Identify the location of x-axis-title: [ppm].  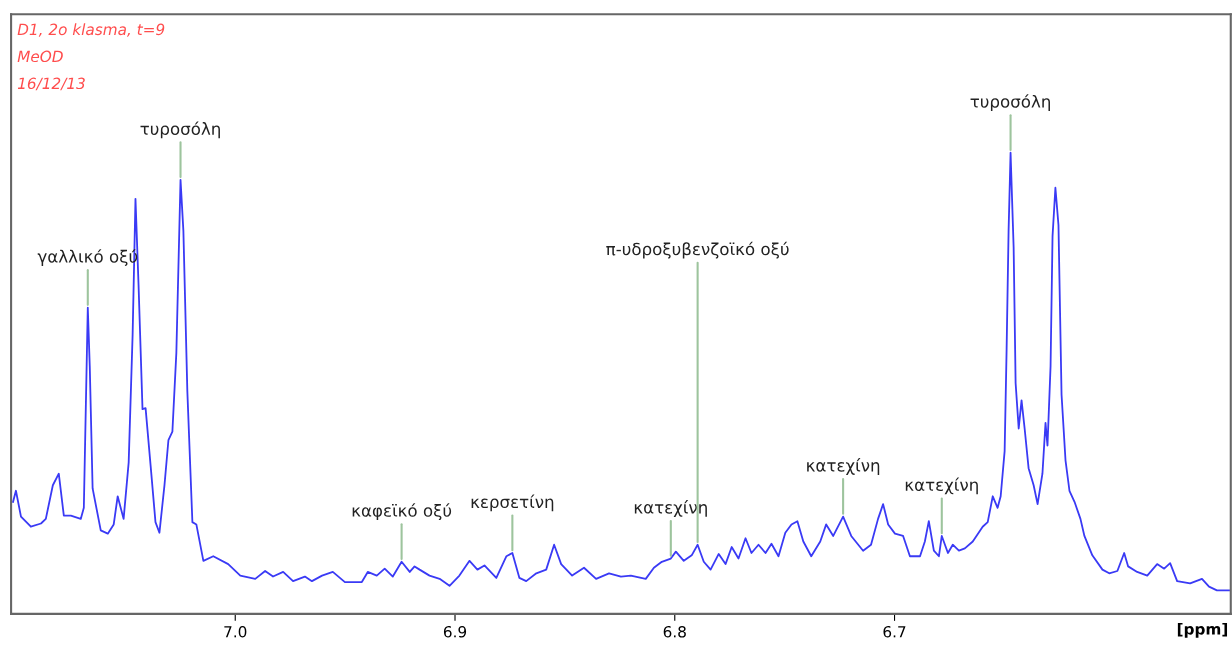
(1202, 630).